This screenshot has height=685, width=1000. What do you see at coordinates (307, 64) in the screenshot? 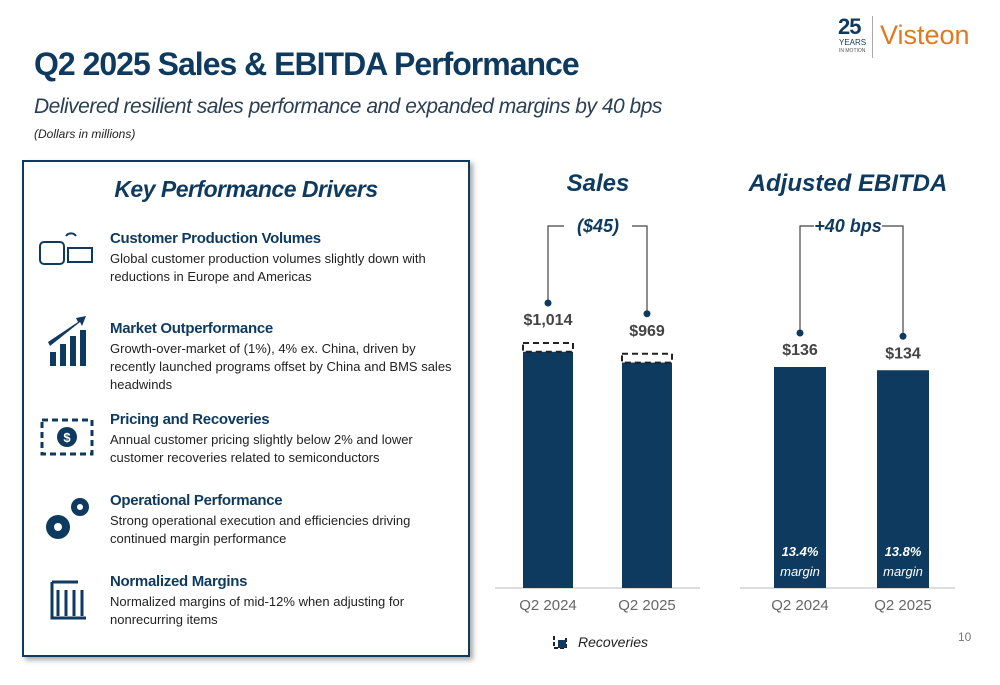
I see `title: Q2 2025 Sales & EBITDA Performance` at bounding box center [307, 64].